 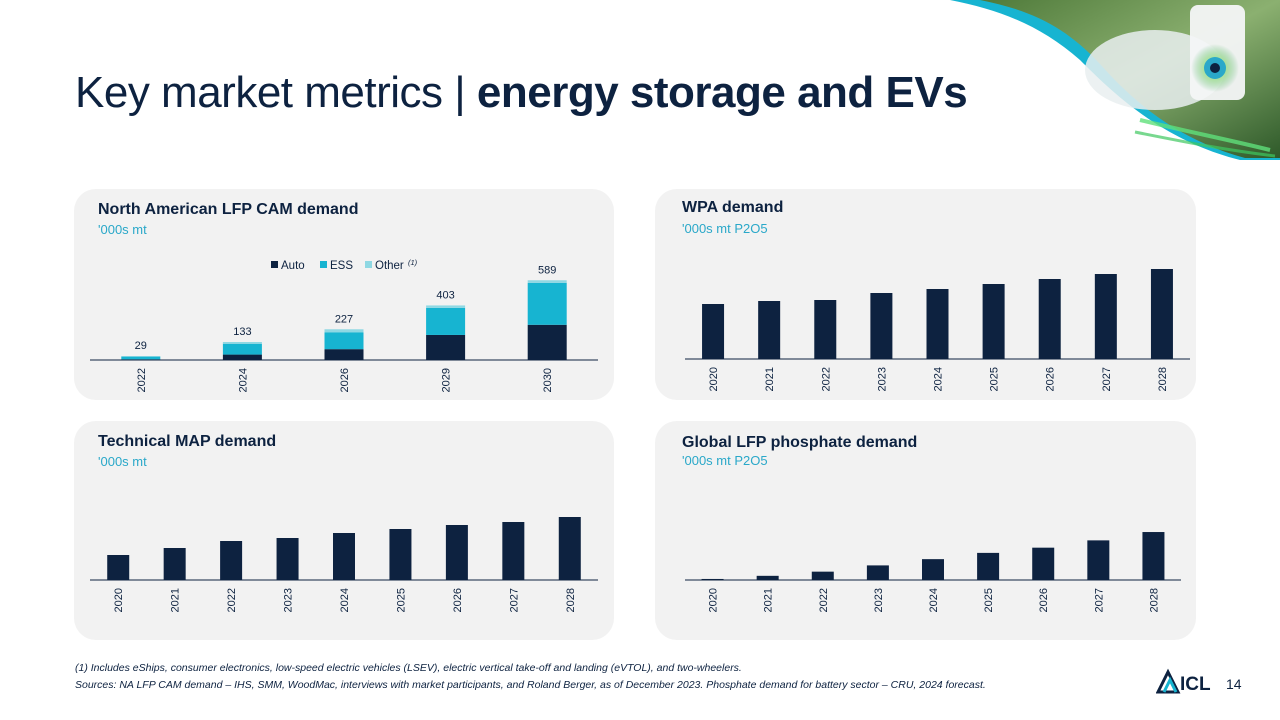 I want to click on legend-swatch-ess, so click(x=323, y=264).